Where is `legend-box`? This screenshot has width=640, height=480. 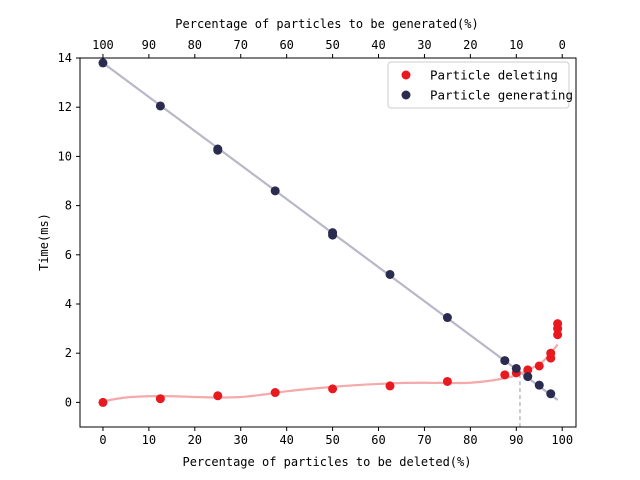 legend-box is located at coordinates (478, 85).